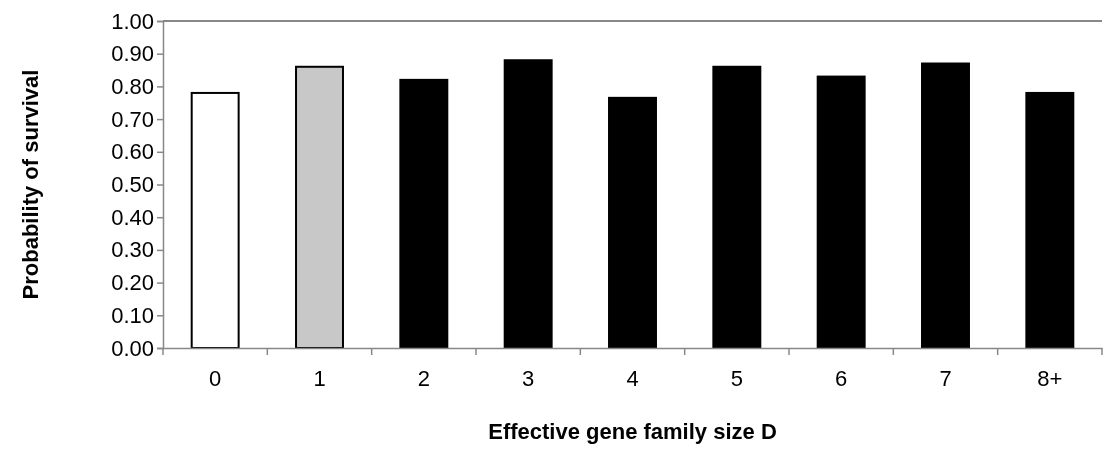 This screenshot has height=459, width=1114. I want to click on x-tick-label: 3, so click(528, 379).